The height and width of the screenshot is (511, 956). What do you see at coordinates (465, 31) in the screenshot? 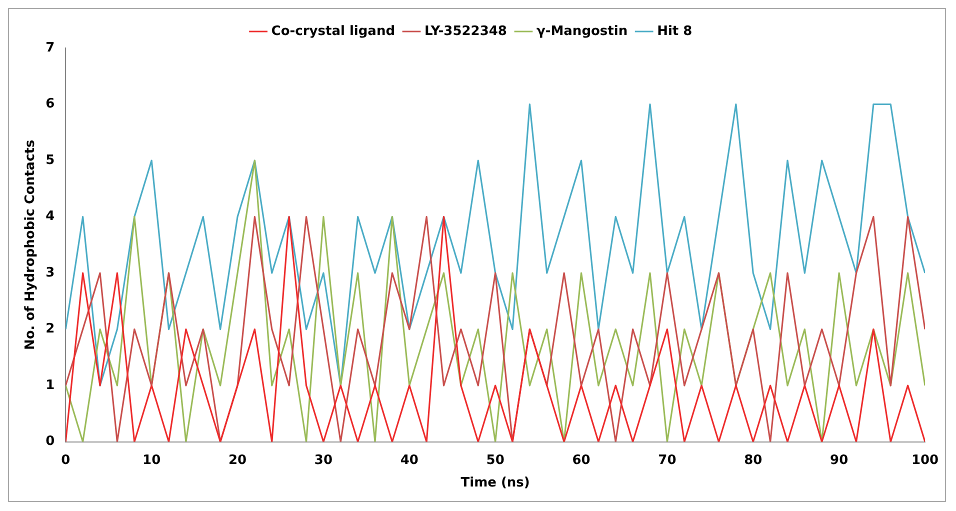
I see `legend-label: LY-3522348` at bounding box center [465, 31].